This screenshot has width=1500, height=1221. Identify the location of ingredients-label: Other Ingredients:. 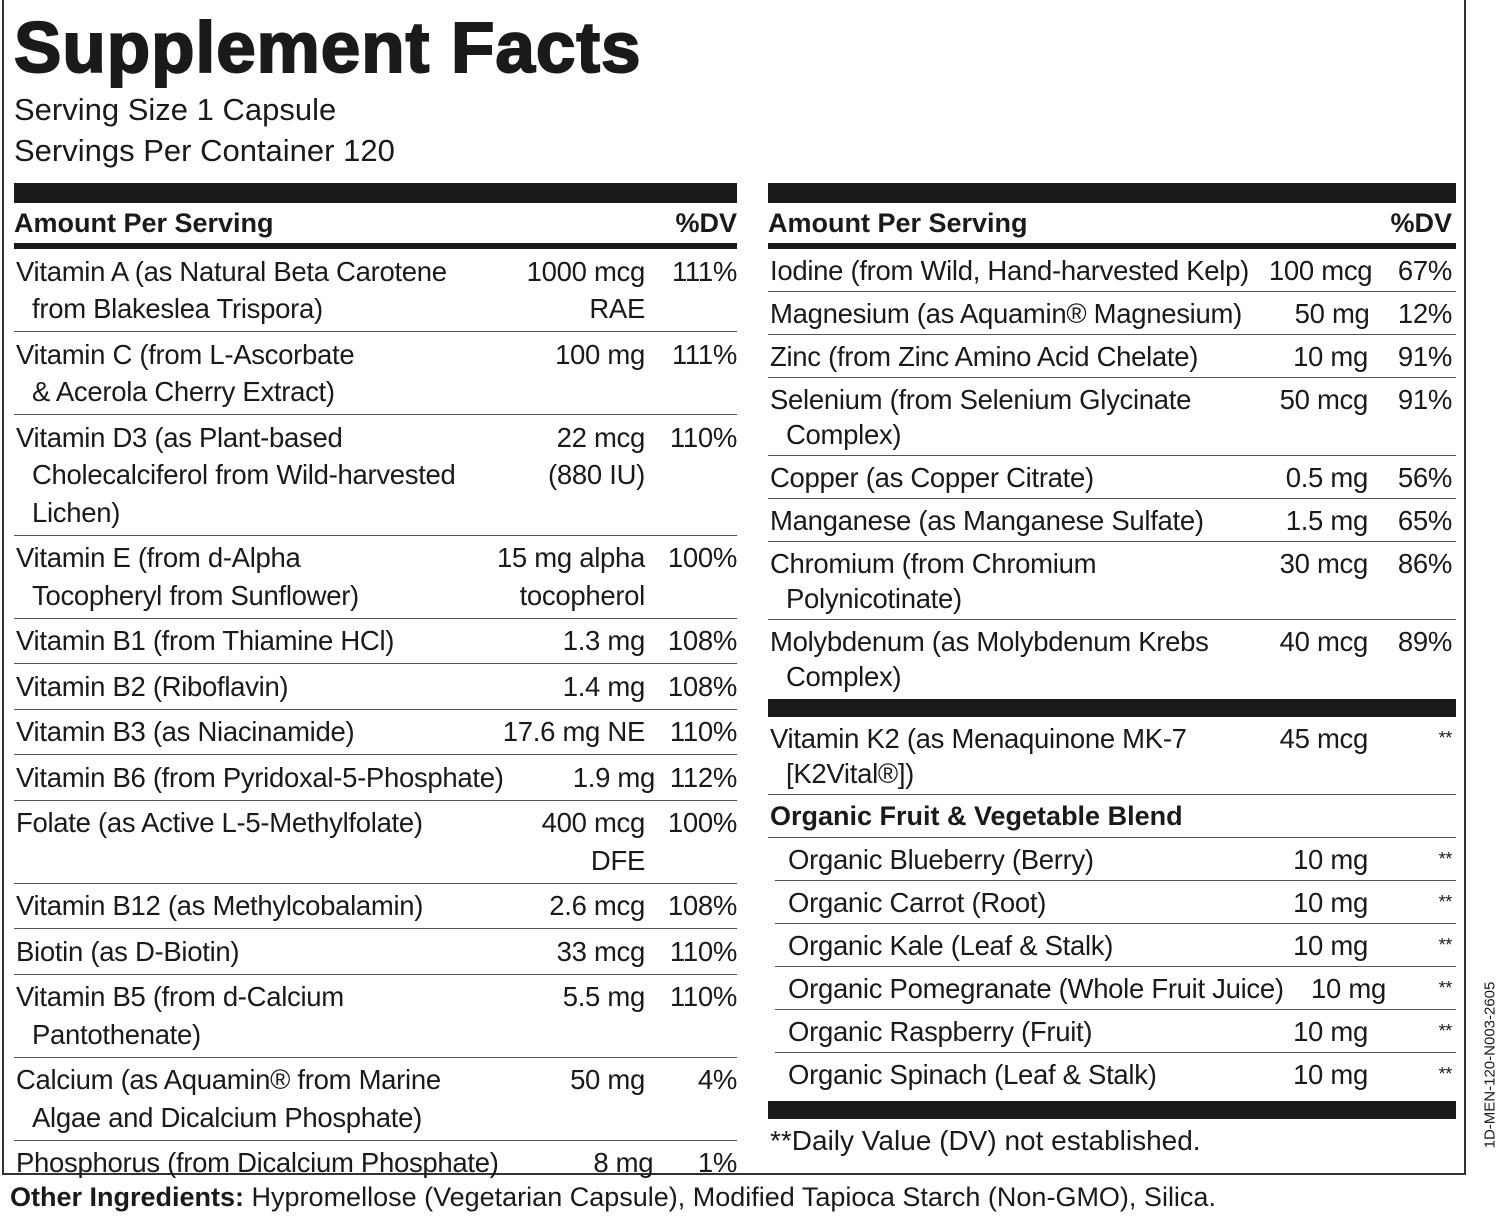
(127, 1197).